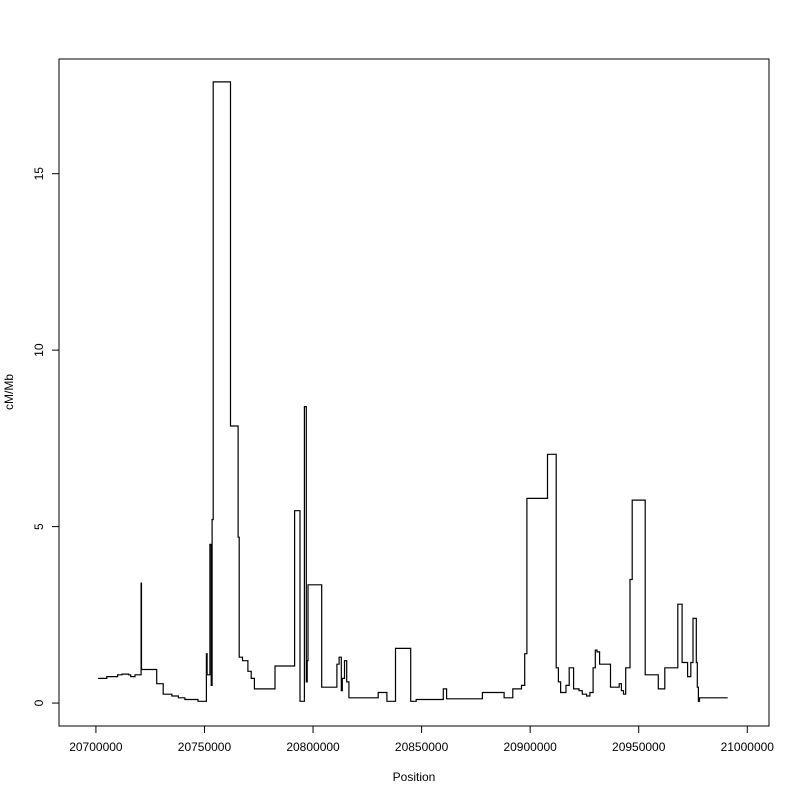 This screenshot has height=800, width=800. What do you see at coordinates (414, 777) in the screenshot?
I see `x-axis-title: Position` at bounding box center [414, 777].